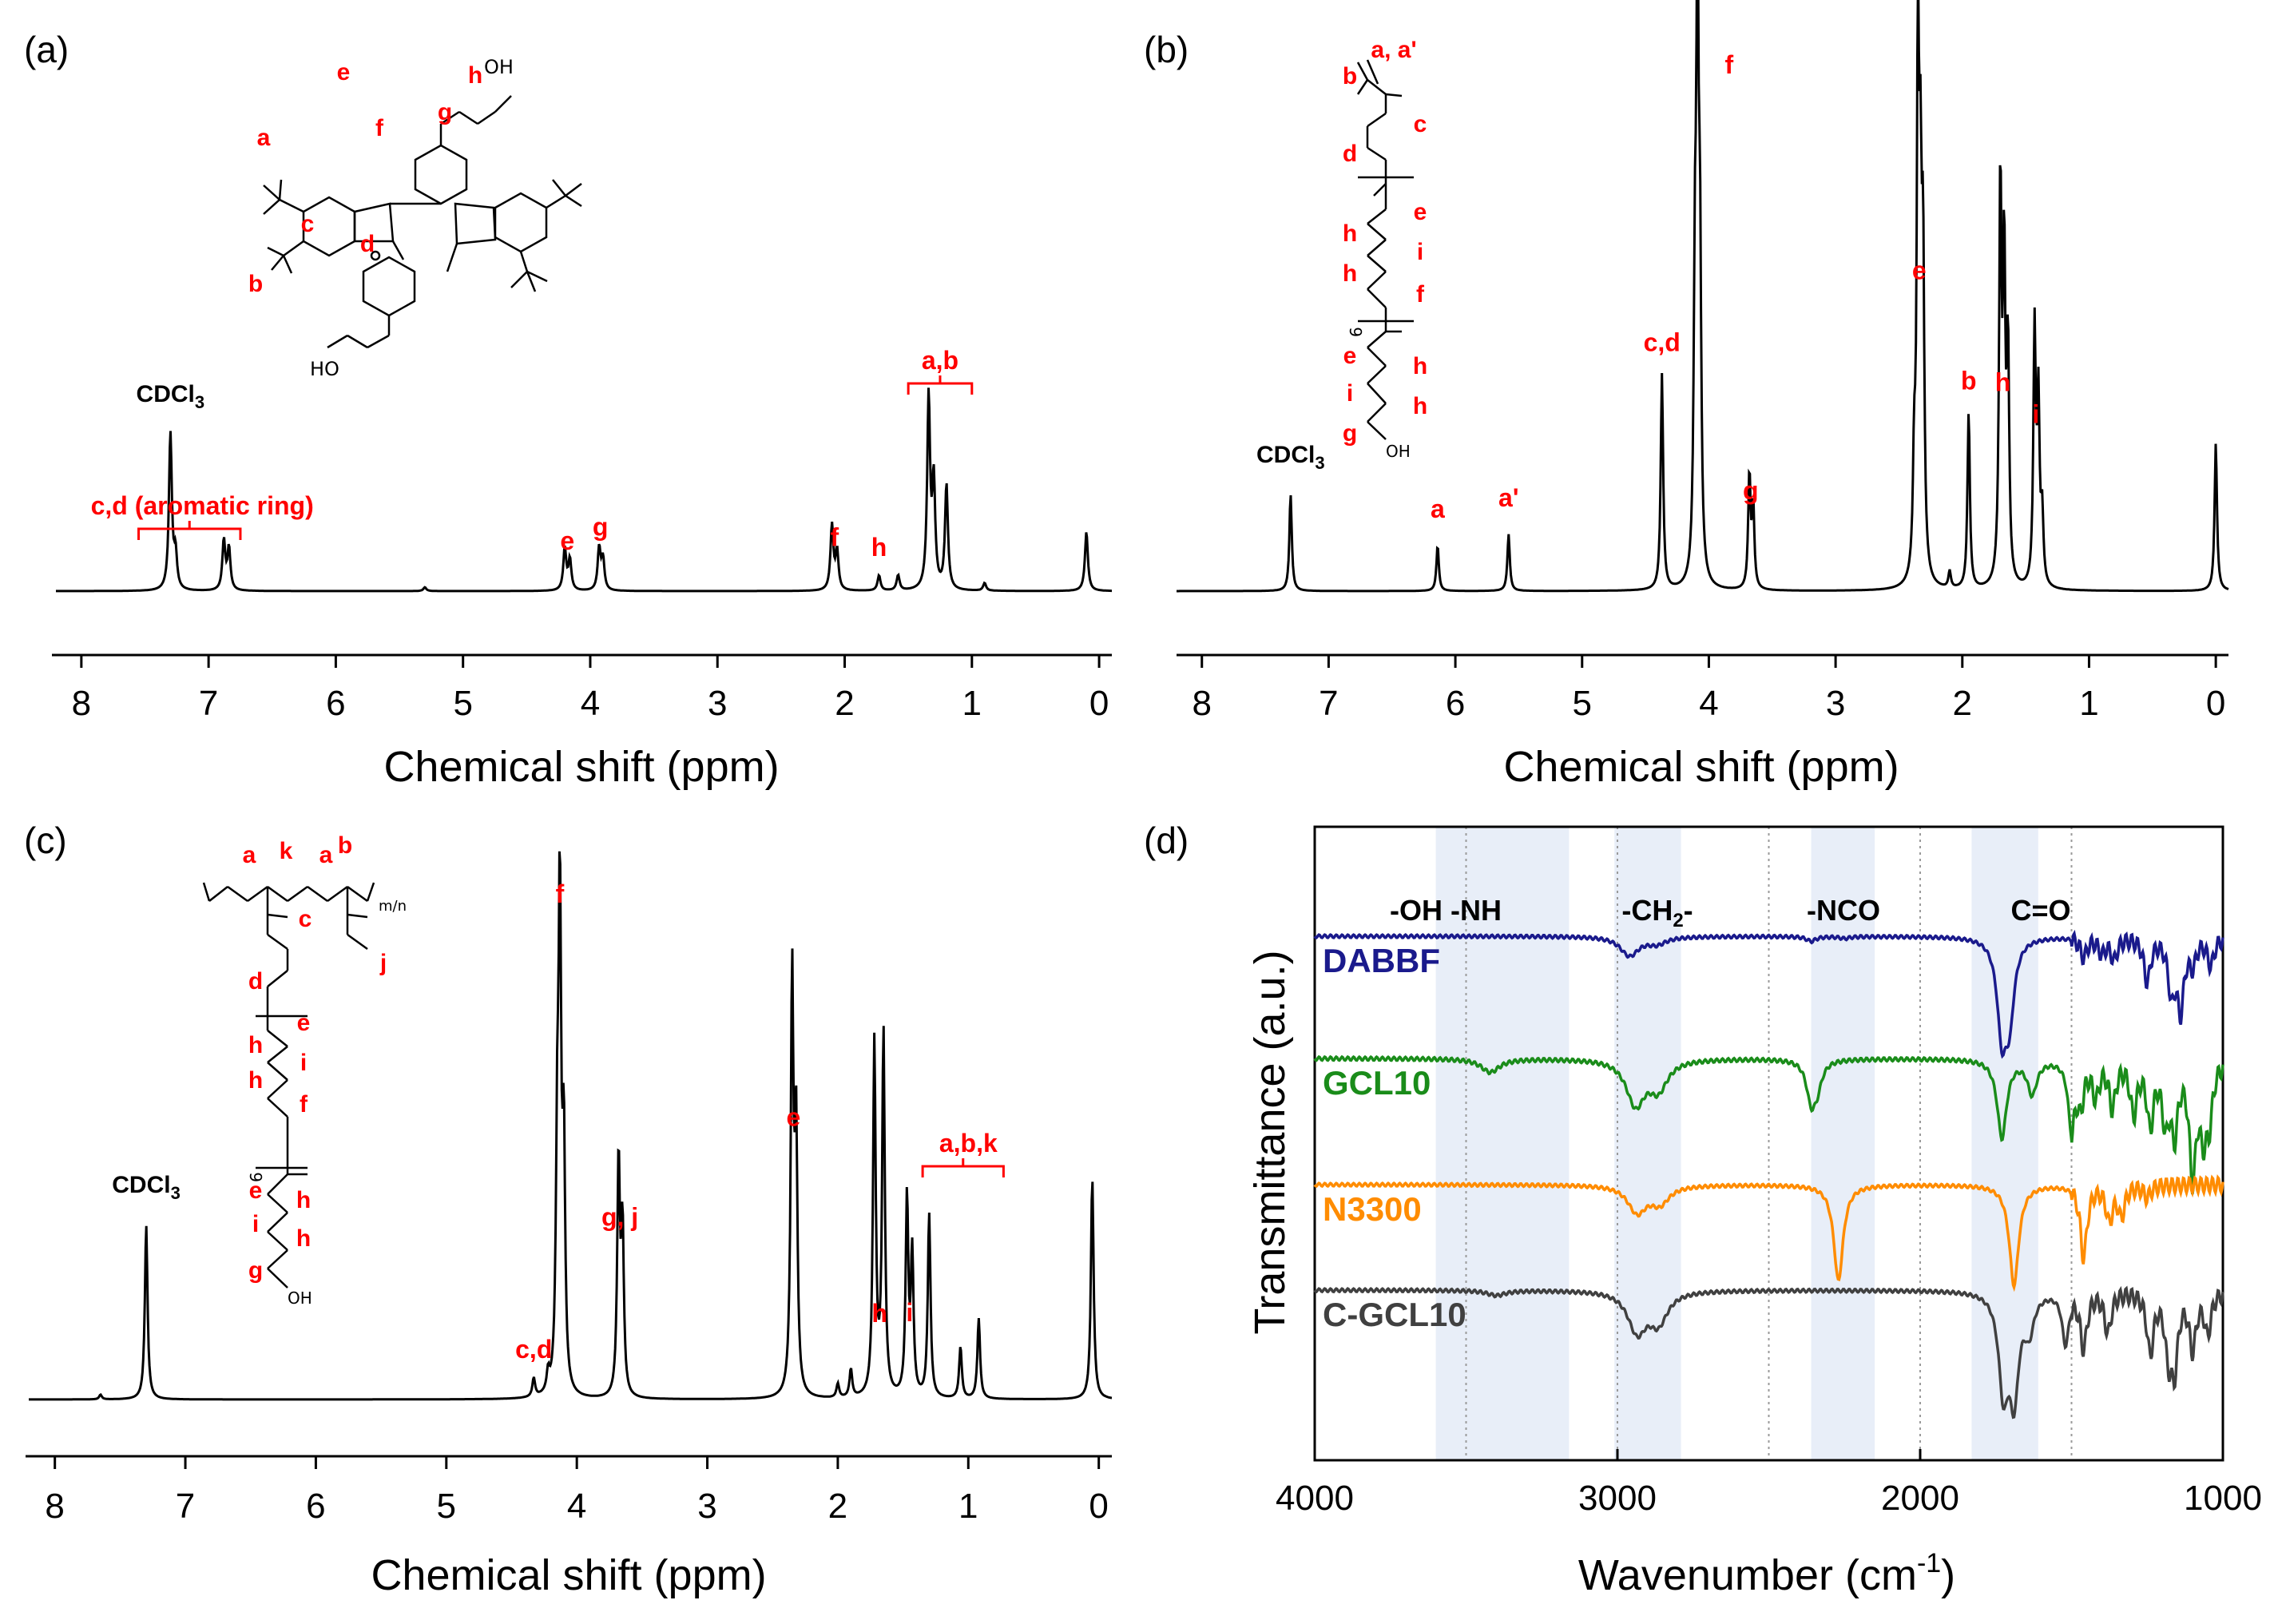 The image size is (2274, 1624). I want to click on panel-a-spectrum-line, so click(584, 490).